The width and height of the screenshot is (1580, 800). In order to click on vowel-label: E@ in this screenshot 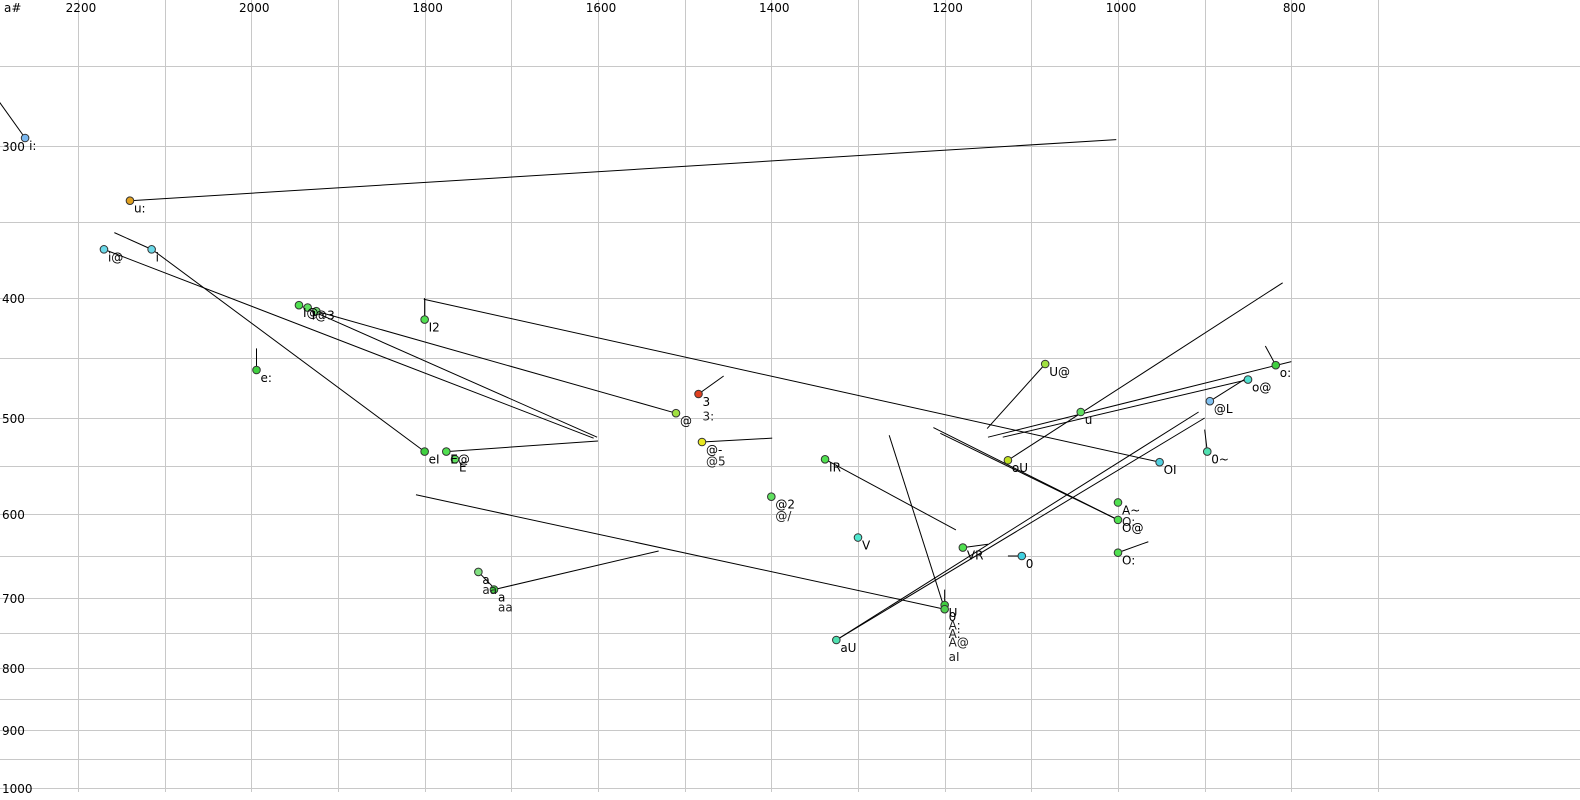, I will do `click(460, 460)`.